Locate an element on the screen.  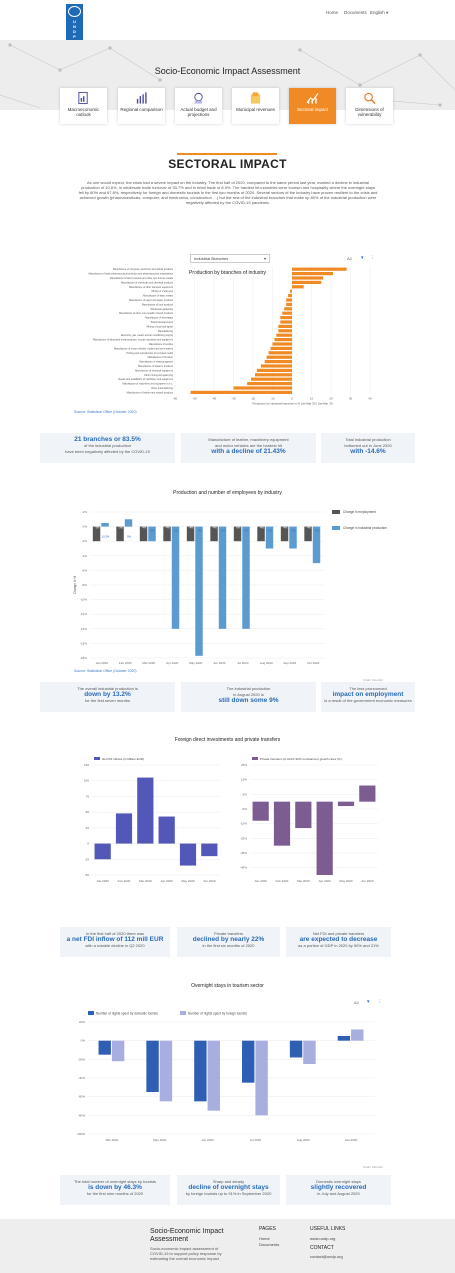
footer-link-undp: www.undp.org is located at coordinates (323, 1238).